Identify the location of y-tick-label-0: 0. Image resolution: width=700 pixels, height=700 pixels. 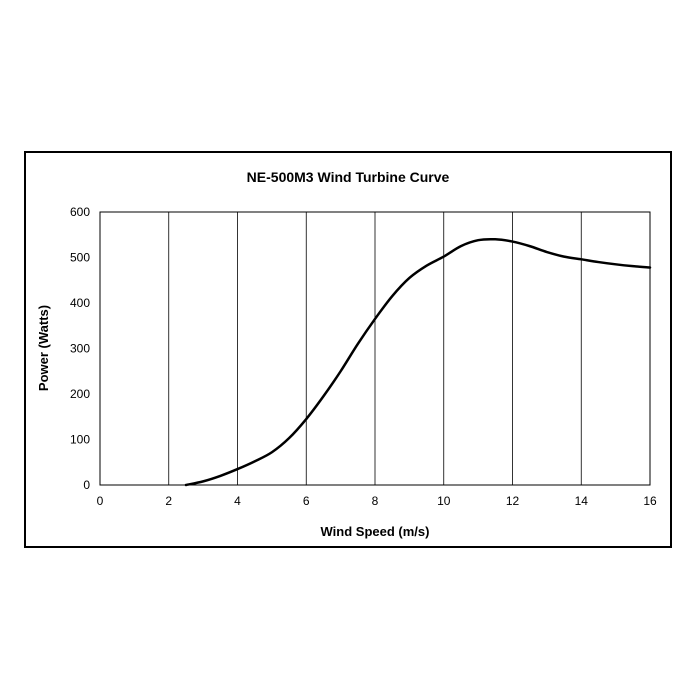
(86, 485).